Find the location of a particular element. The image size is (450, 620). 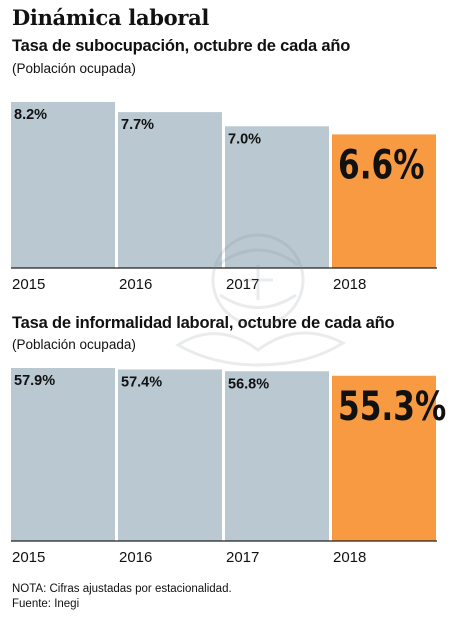

bar-value-label-2017: 7.0% is located at coordinates (244, 139).